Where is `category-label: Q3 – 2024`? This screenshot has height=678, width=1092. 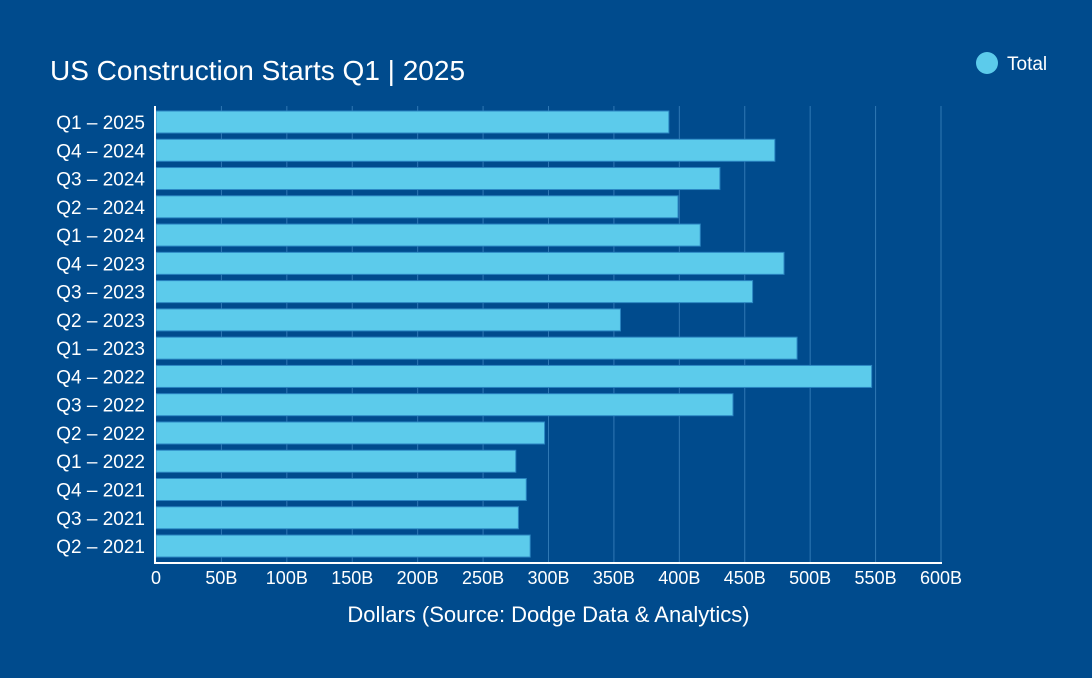 category-label: Q3 – 2024 is located at coordinates (100, 180).